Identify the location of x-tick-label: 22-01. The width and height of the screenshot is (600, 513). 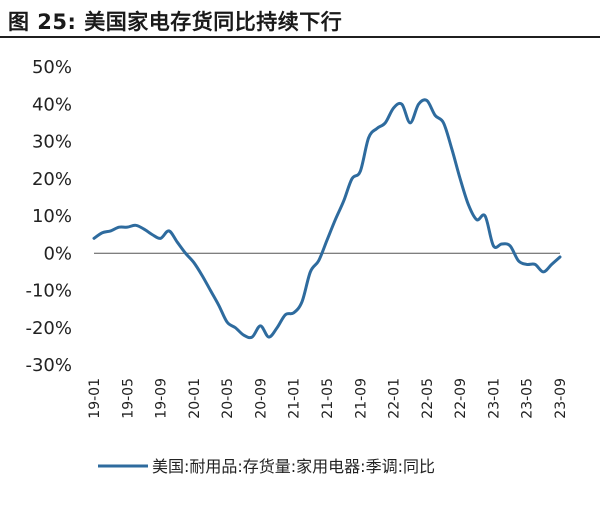
(395, 398).